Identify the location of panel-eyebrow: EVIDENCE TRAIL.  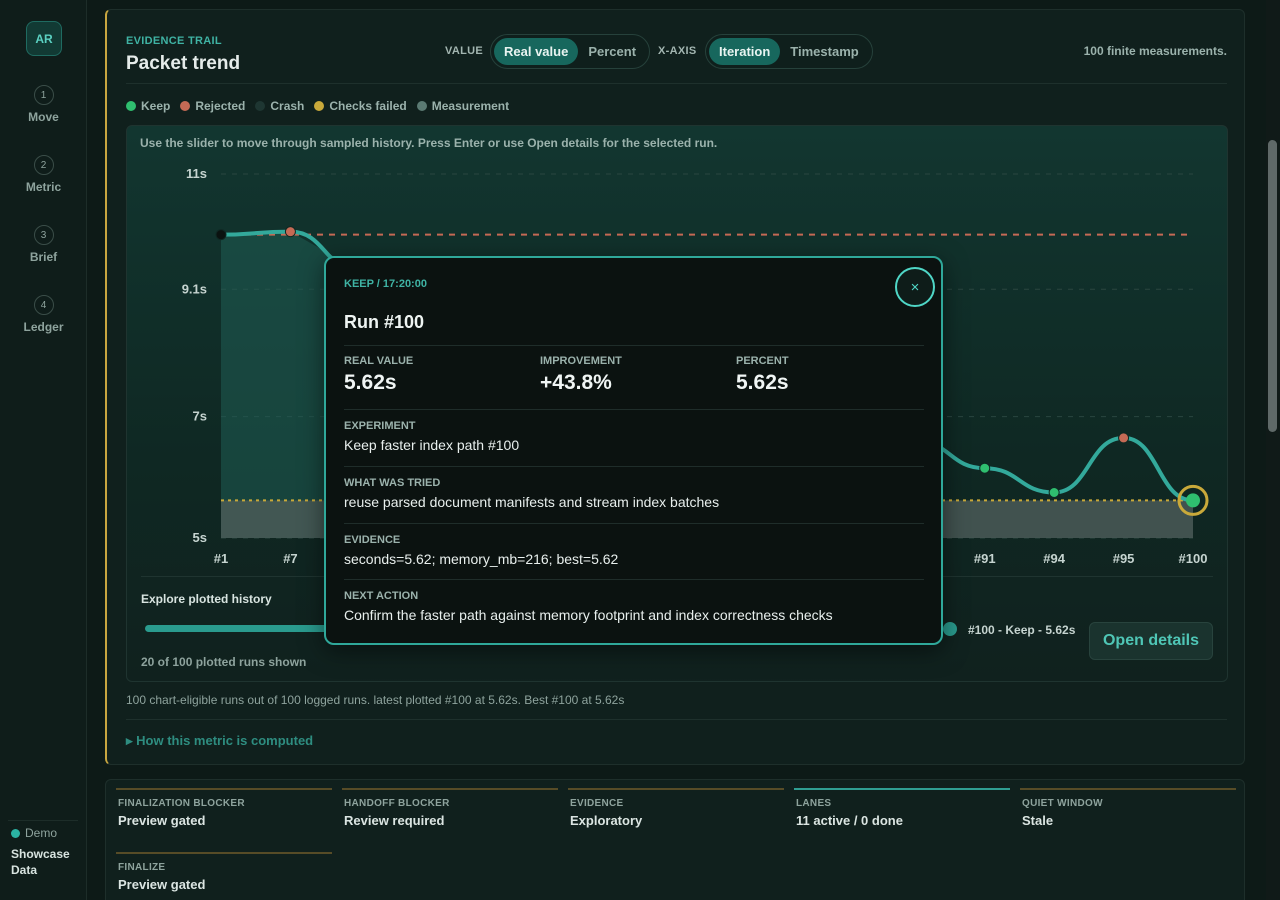
(174, 41).